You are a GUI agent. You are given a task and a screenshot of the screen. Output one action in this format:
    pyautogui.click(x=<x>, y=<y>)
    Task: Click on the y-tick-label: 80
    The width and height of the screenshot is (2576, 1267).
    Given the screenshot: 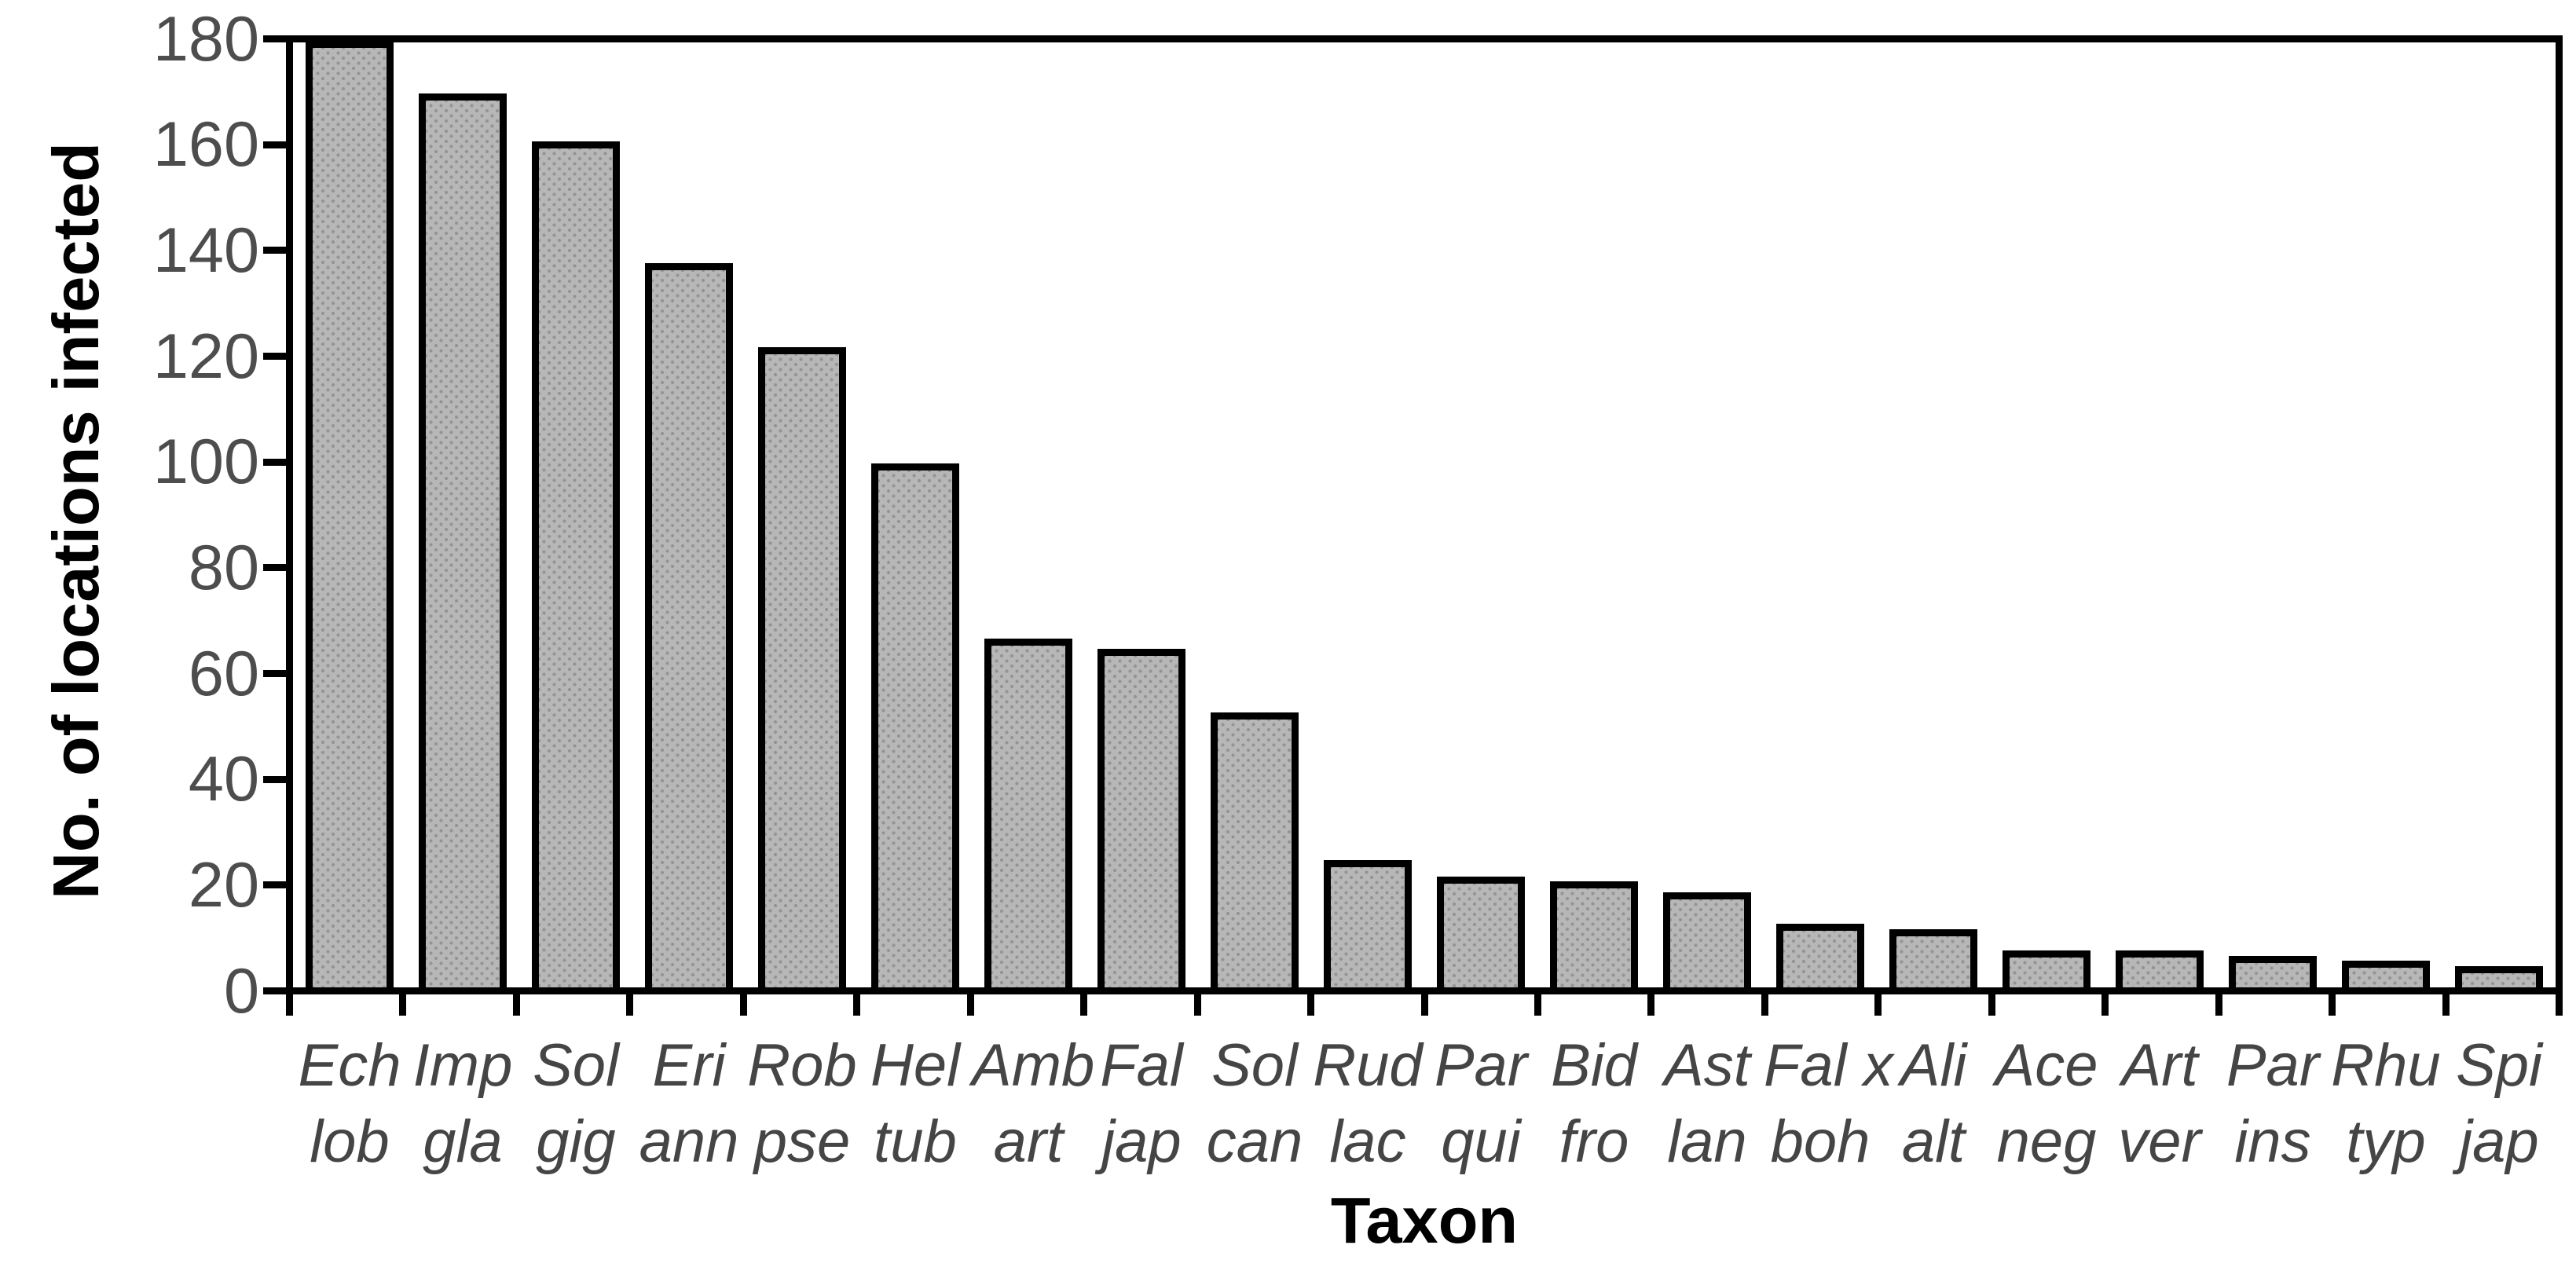 What is the action you would take?
    pyautogui.click(x=224, y=567)
    